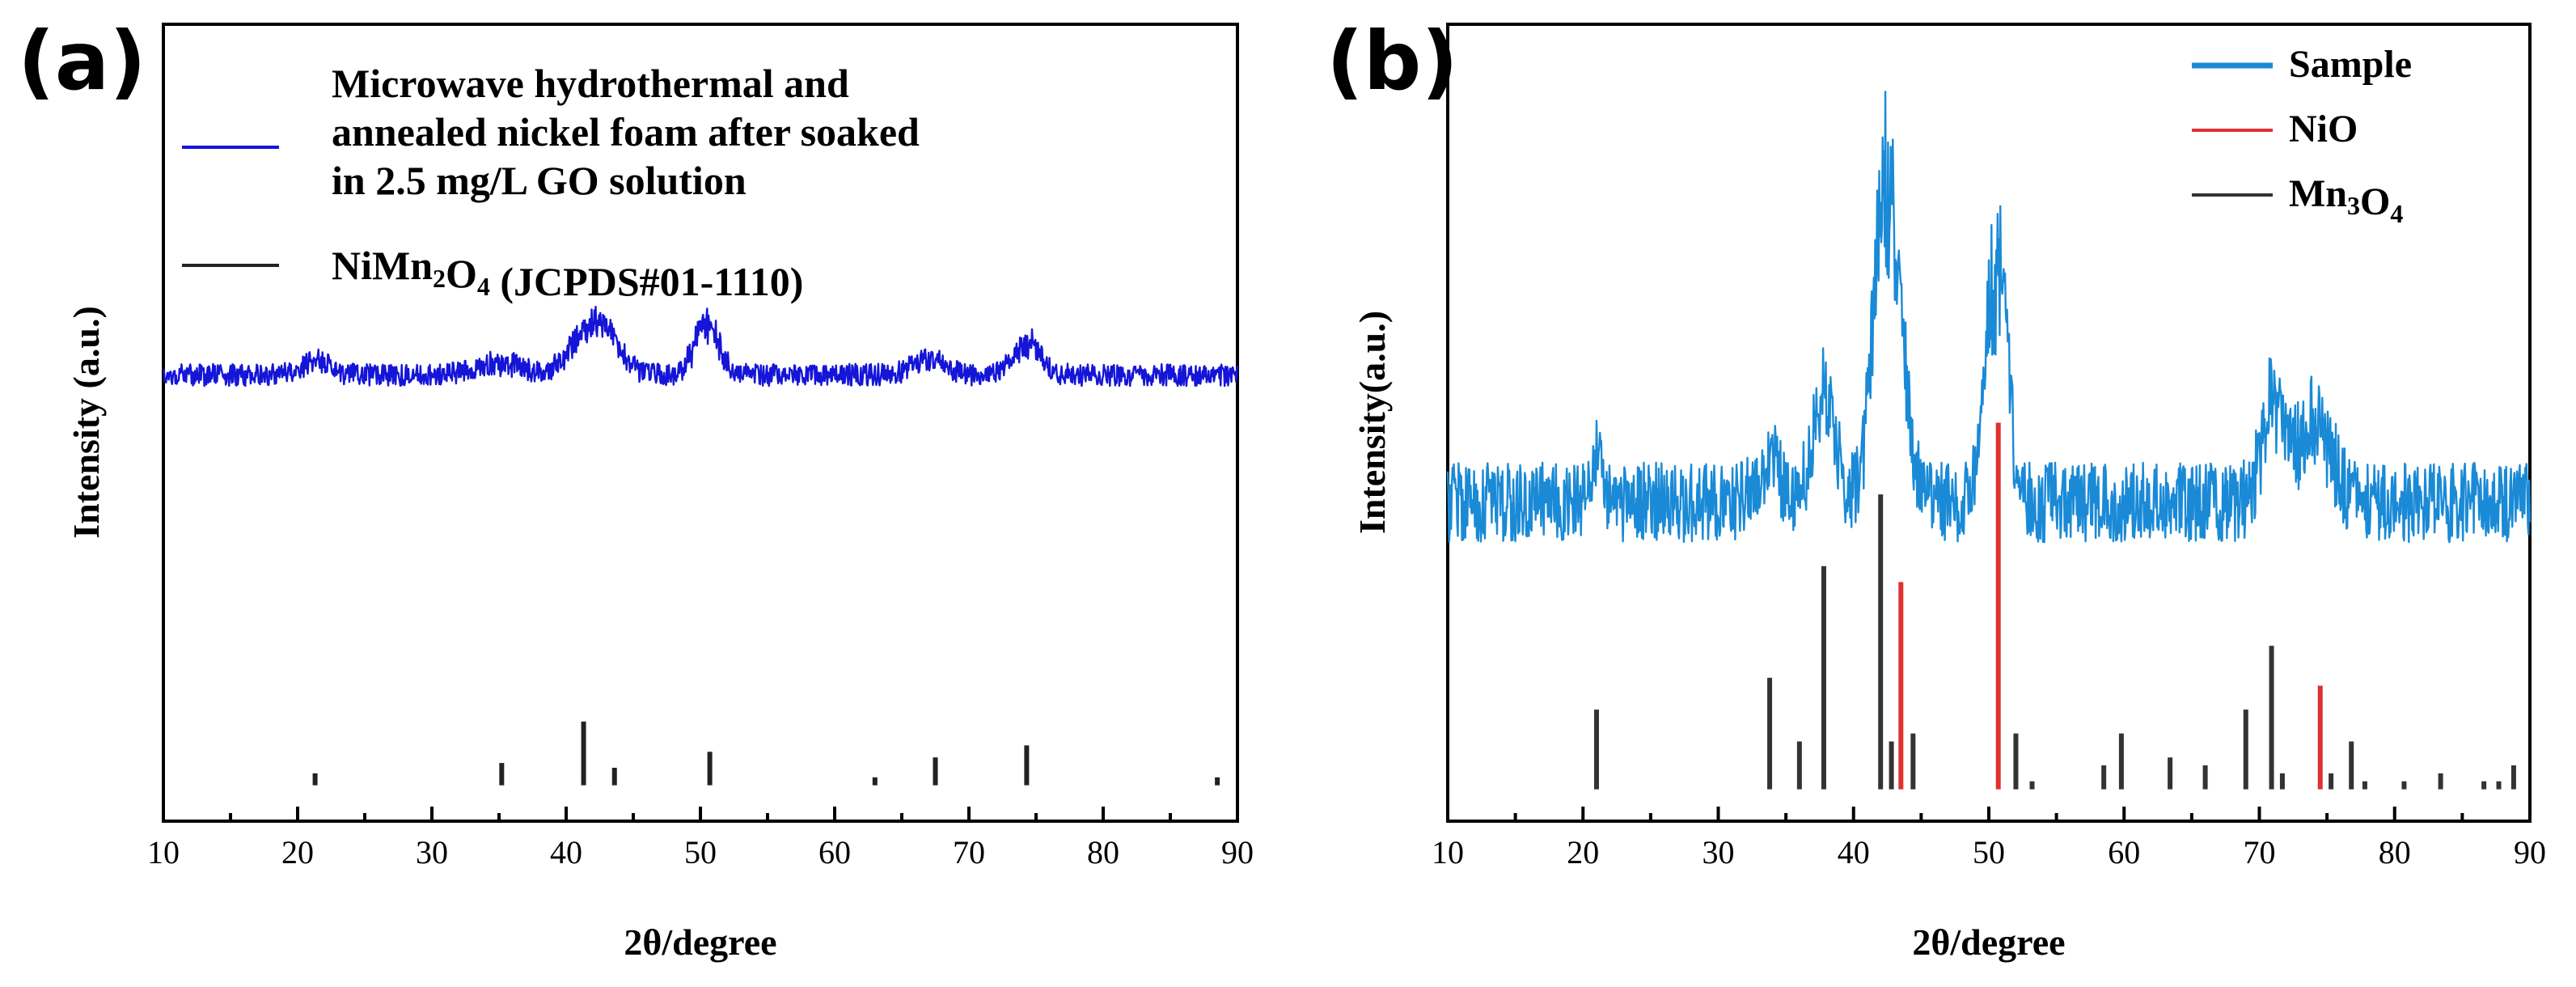 This screenshot has width=2576, height=987. I want to click on text-run: Sample, so click(2351, 64).